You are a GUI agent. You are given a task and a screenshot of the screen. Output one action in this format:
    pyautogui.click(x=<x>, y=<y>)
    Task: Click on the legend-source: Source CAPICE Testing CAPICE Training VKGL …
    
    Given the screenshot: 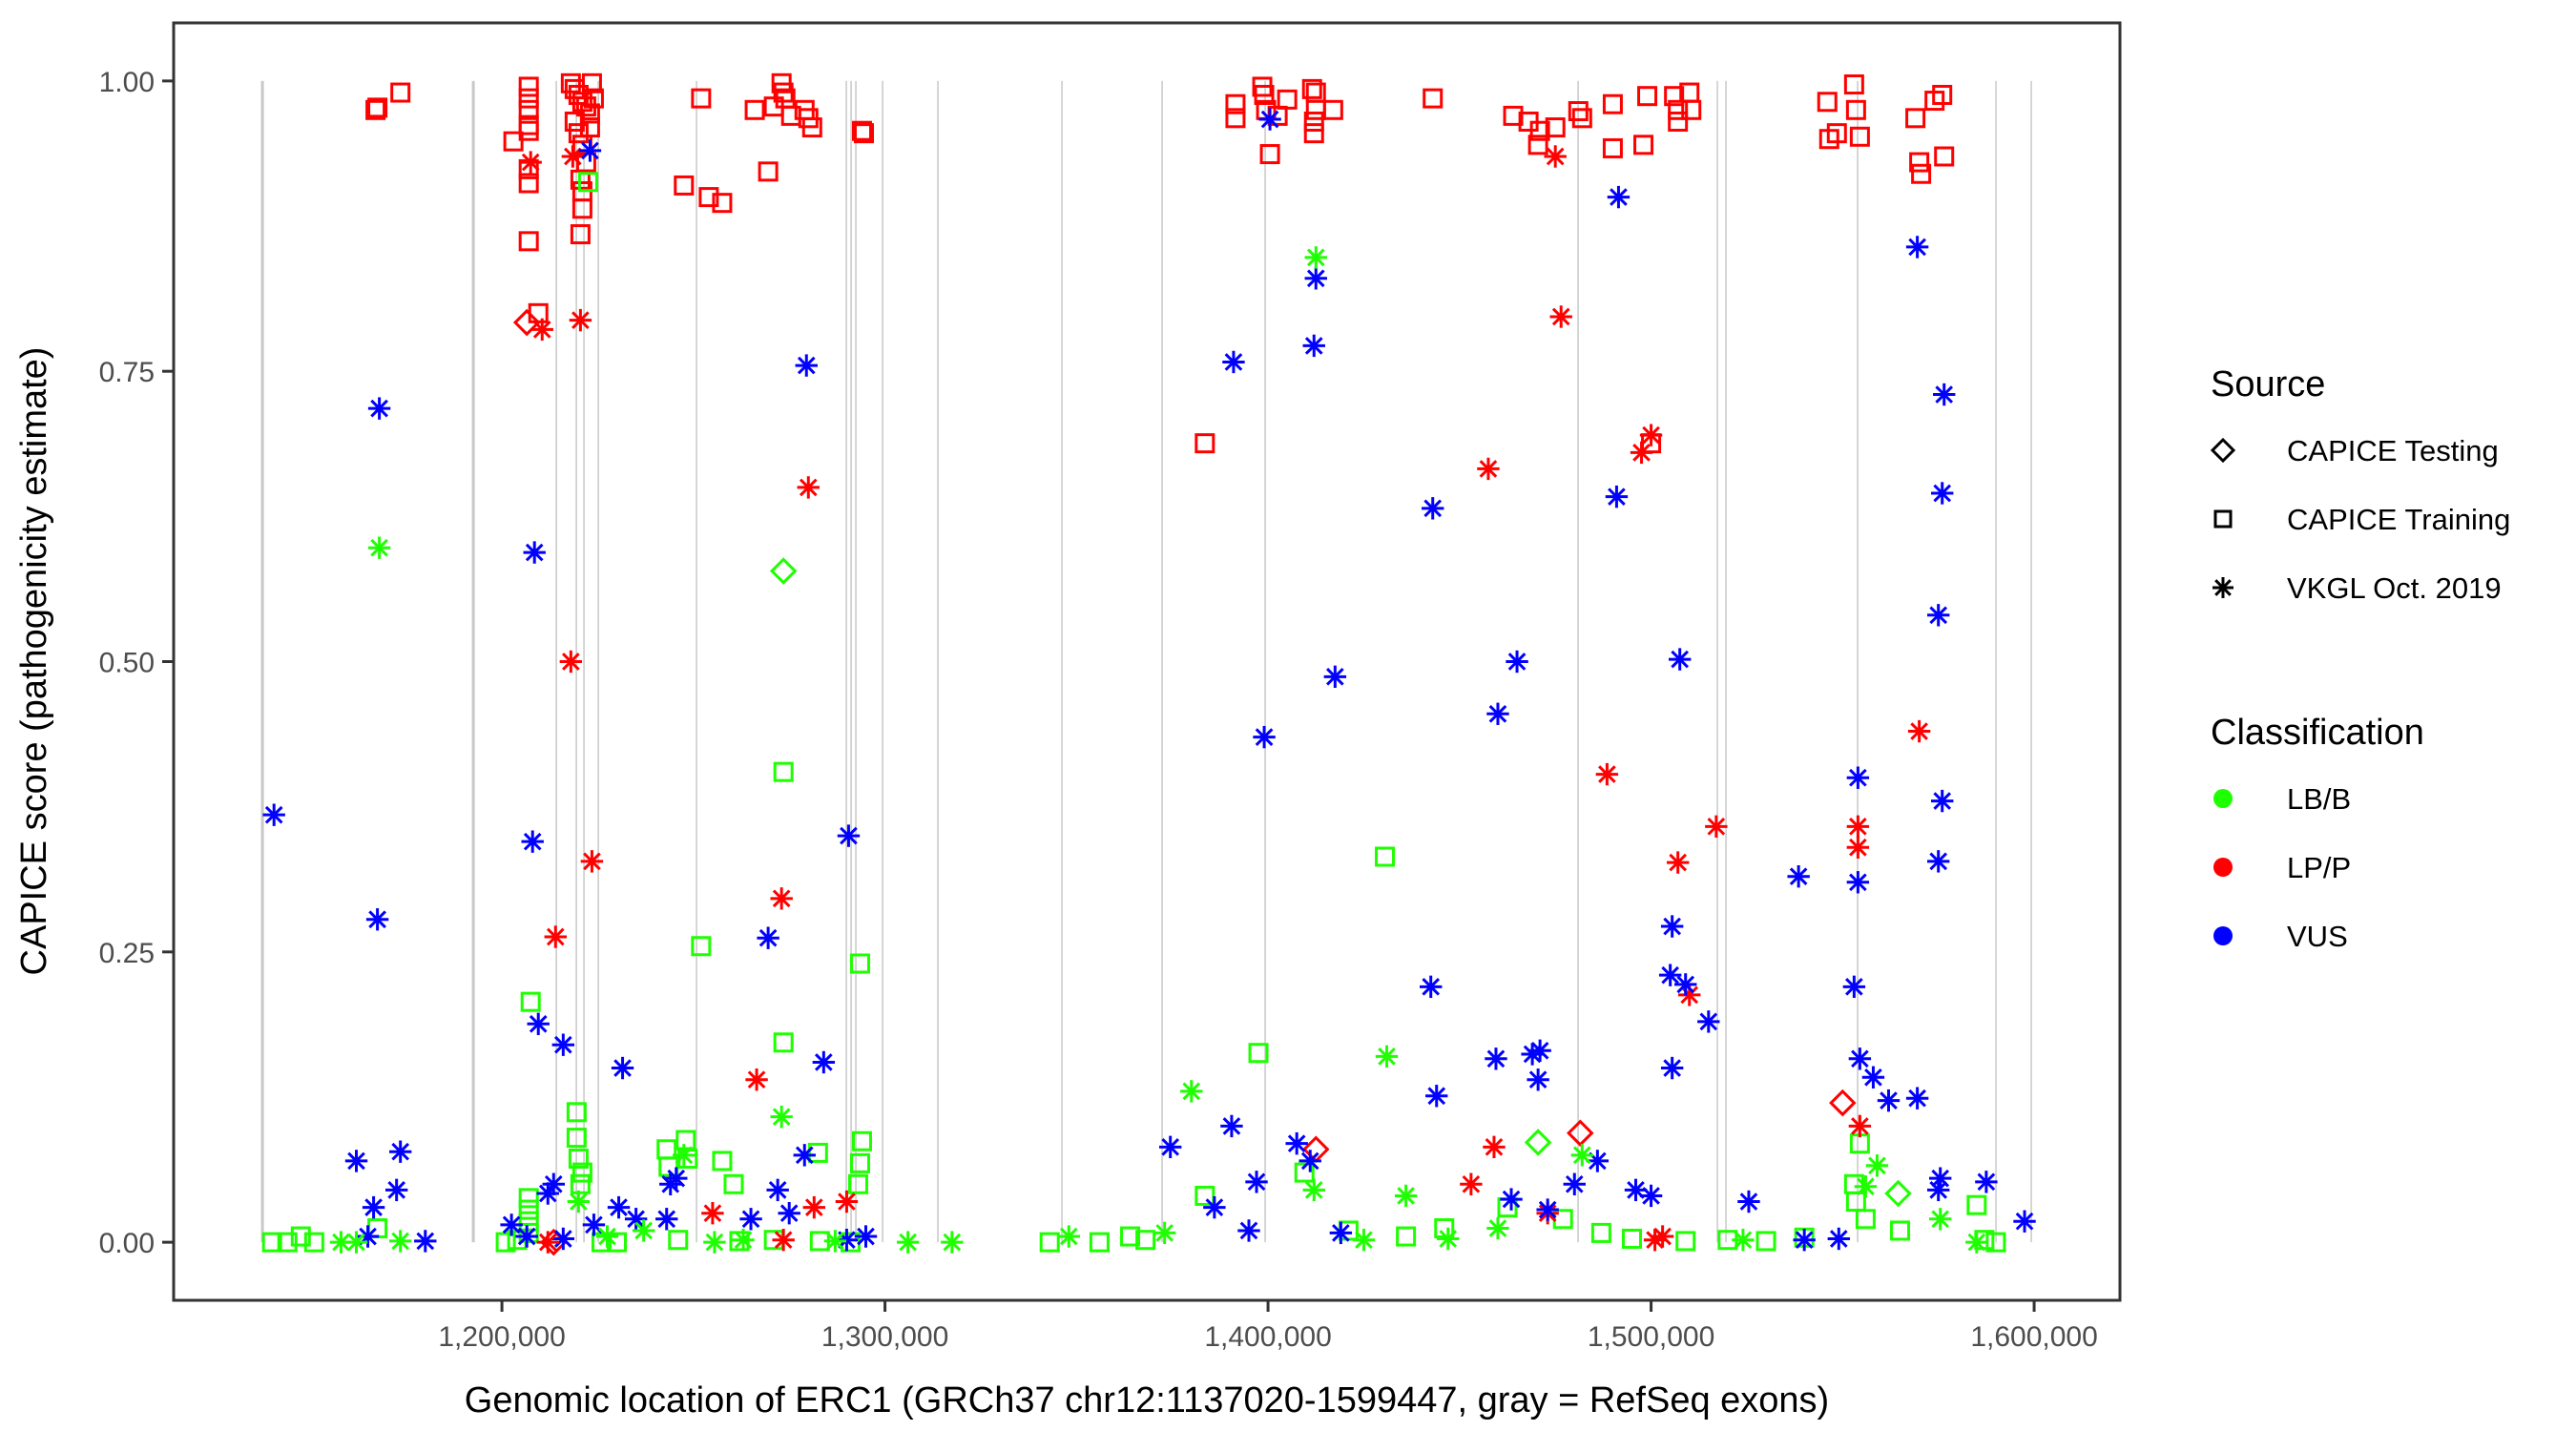 What is the action you would take?
    pyautogui.click(x=2360, y=484)
    